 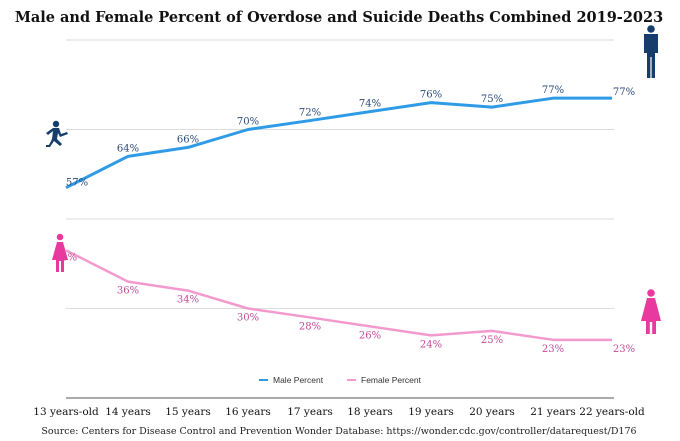 What do you see at coordinates (128, 148) in the screenshot?
I see `data-label: 64%` at bounding box center [128, 148].